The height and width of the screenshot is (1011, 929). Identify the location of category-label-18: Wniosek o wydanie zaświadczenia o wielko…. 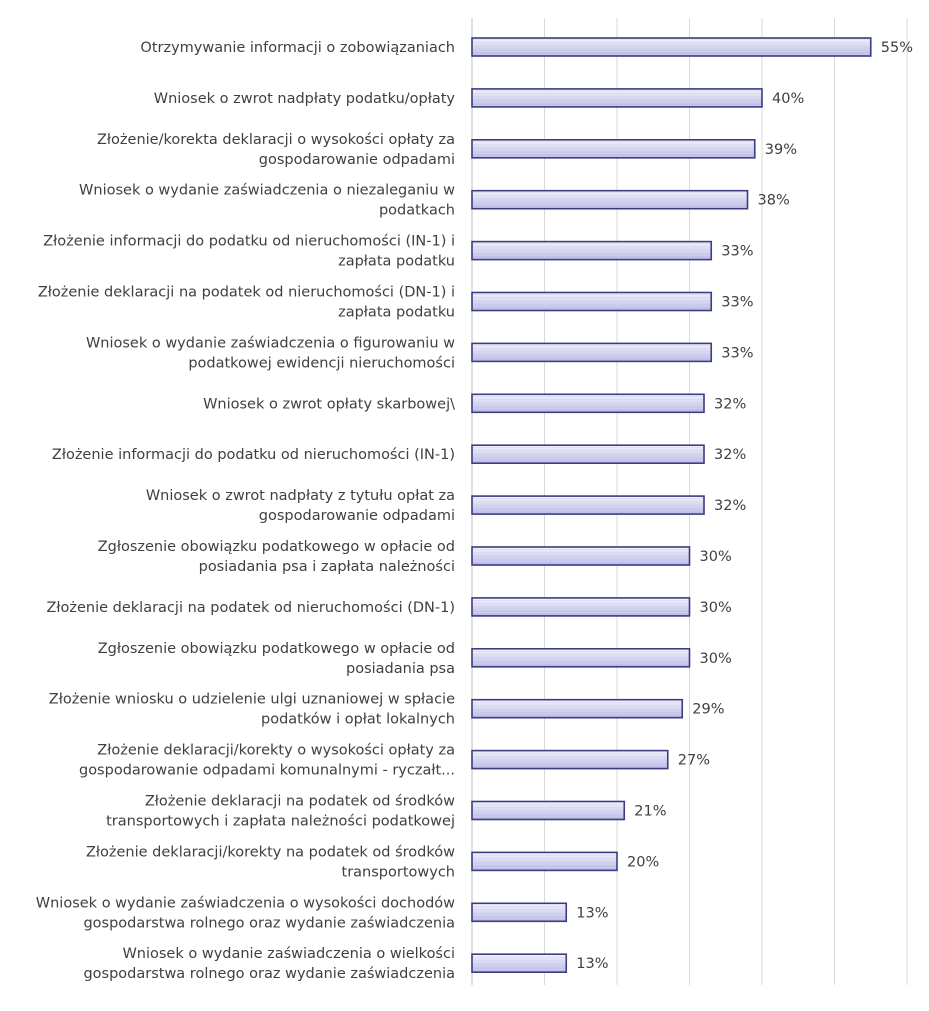
(269, 964).